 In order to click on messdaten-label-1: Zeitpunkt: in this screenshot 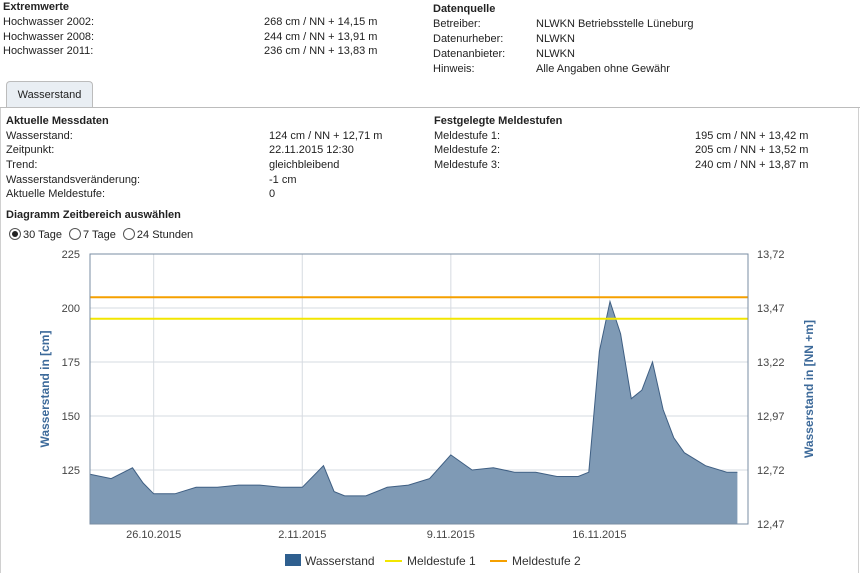, I will do `click(30, 150)`.